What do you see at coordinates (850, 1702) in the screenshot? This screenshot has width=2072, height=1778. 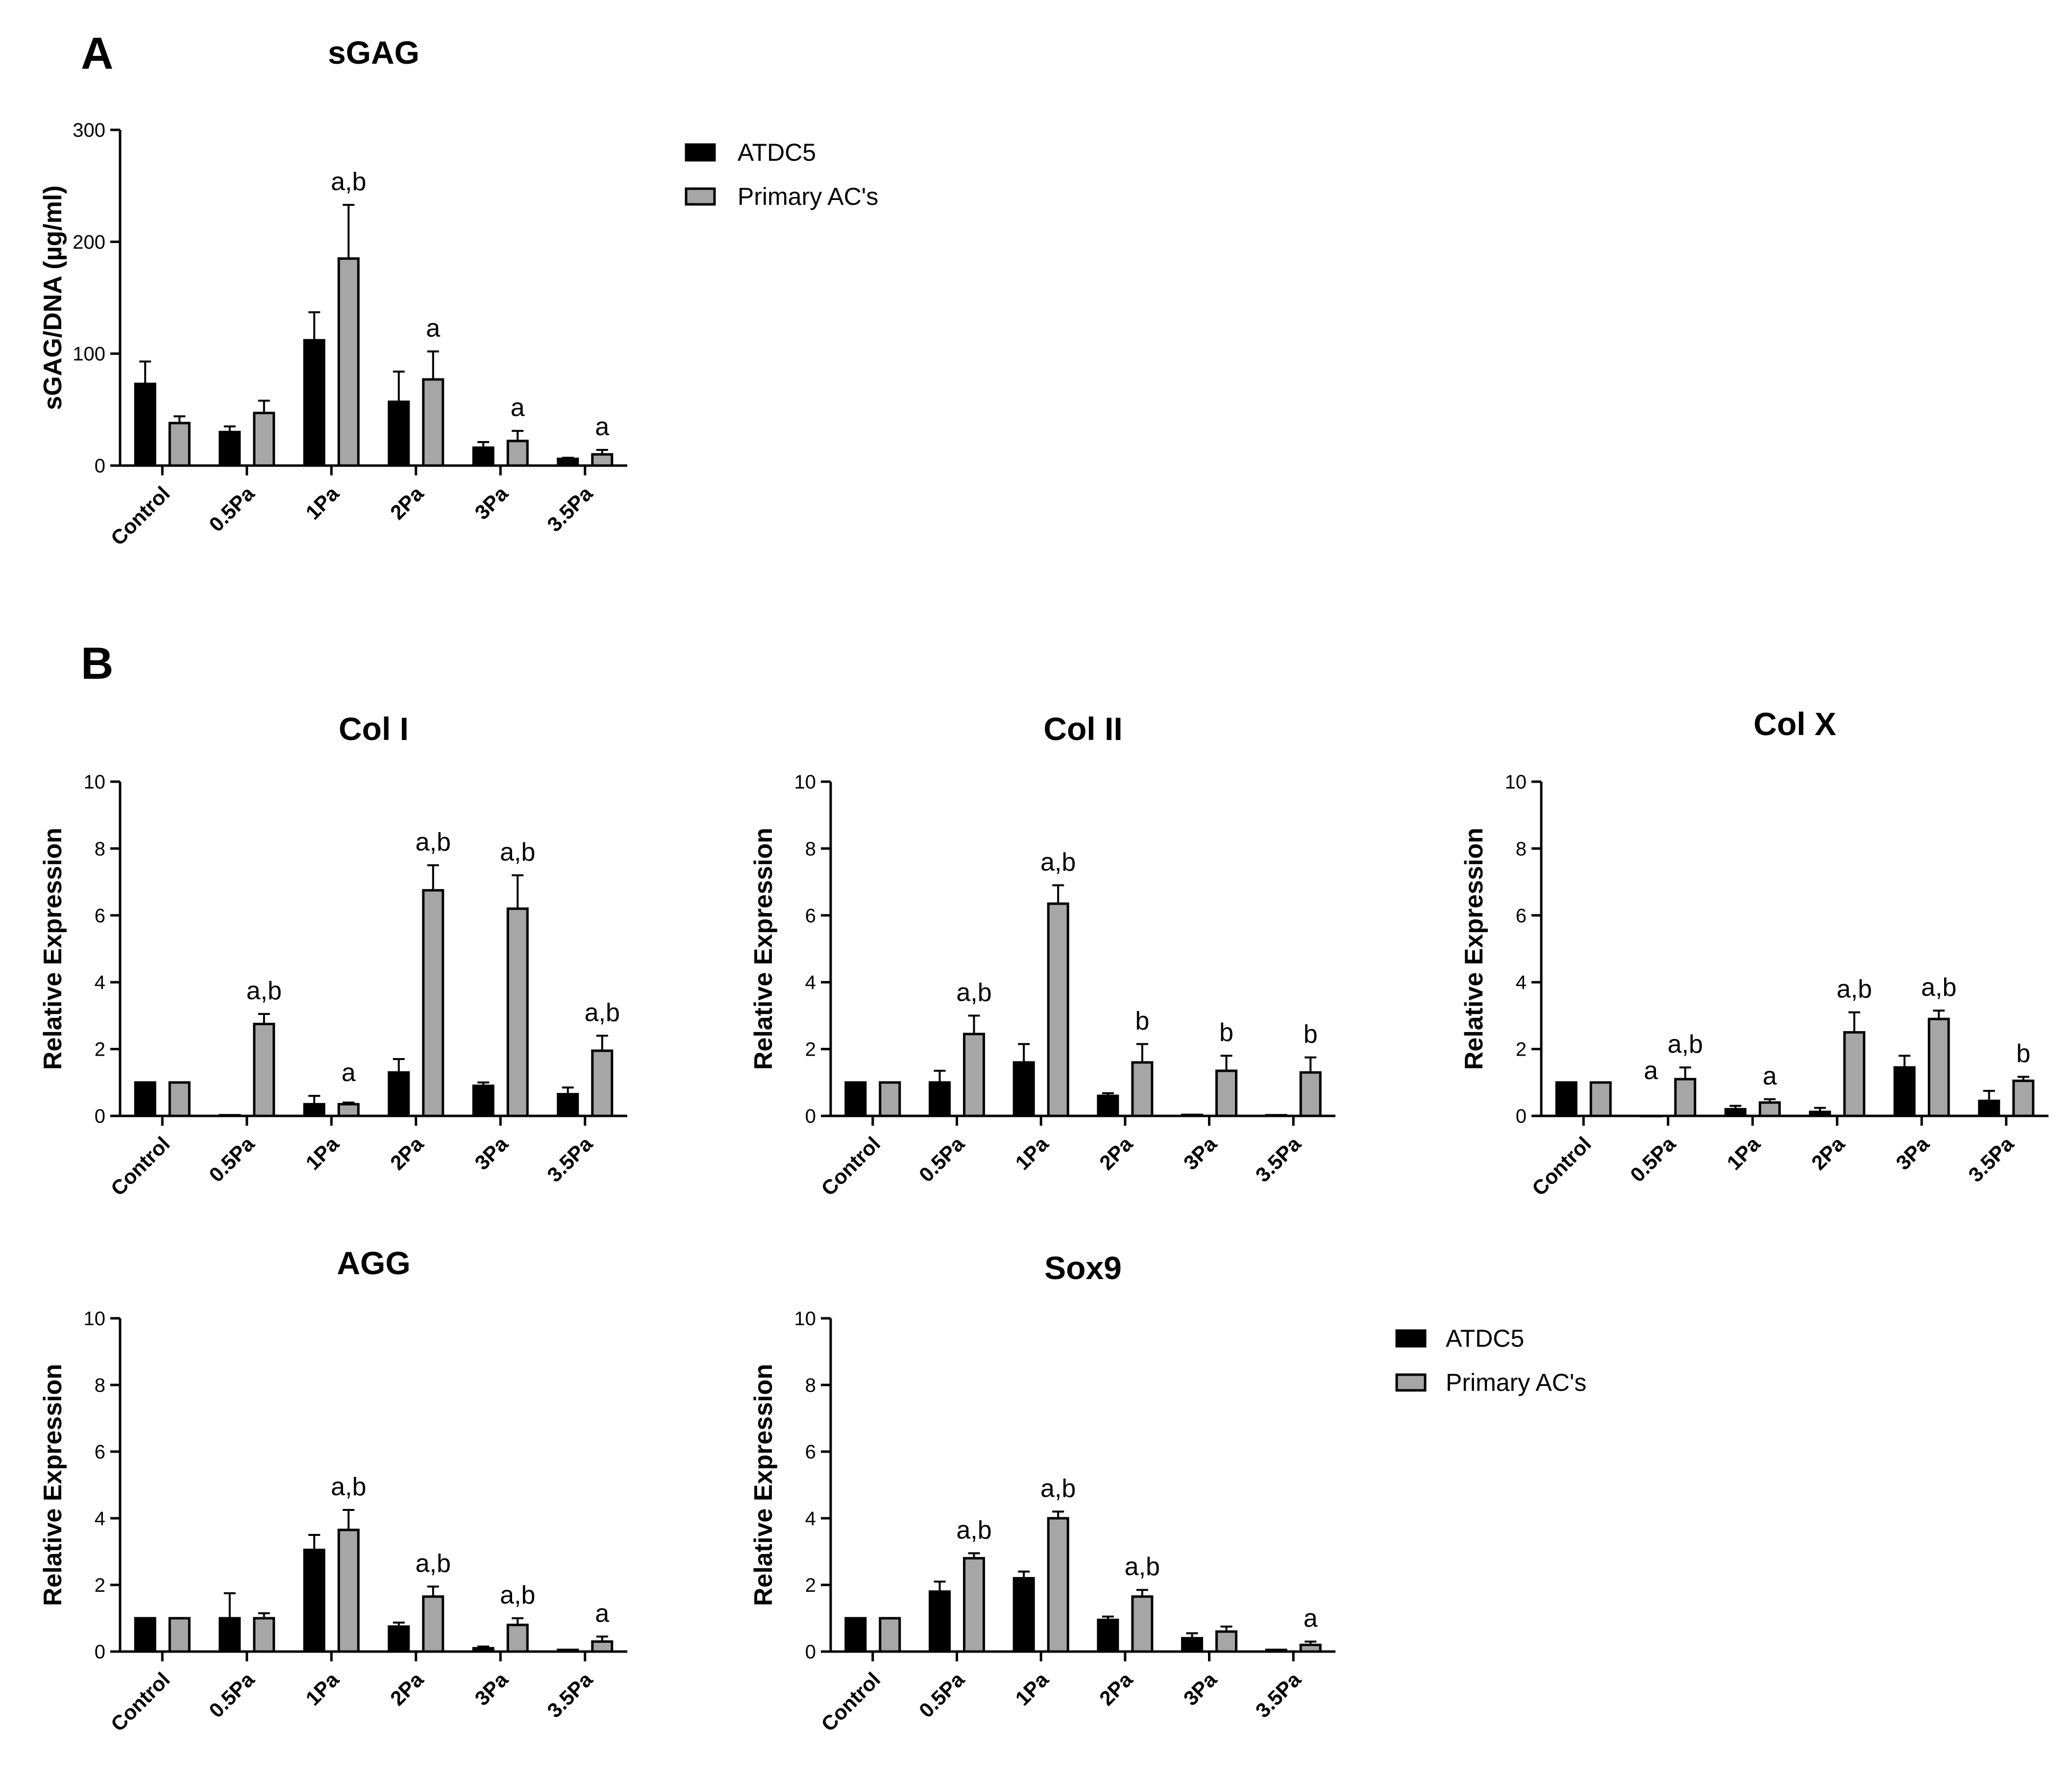 I see `x-tick-label-control: Control` at bounding box center [850, 1702].